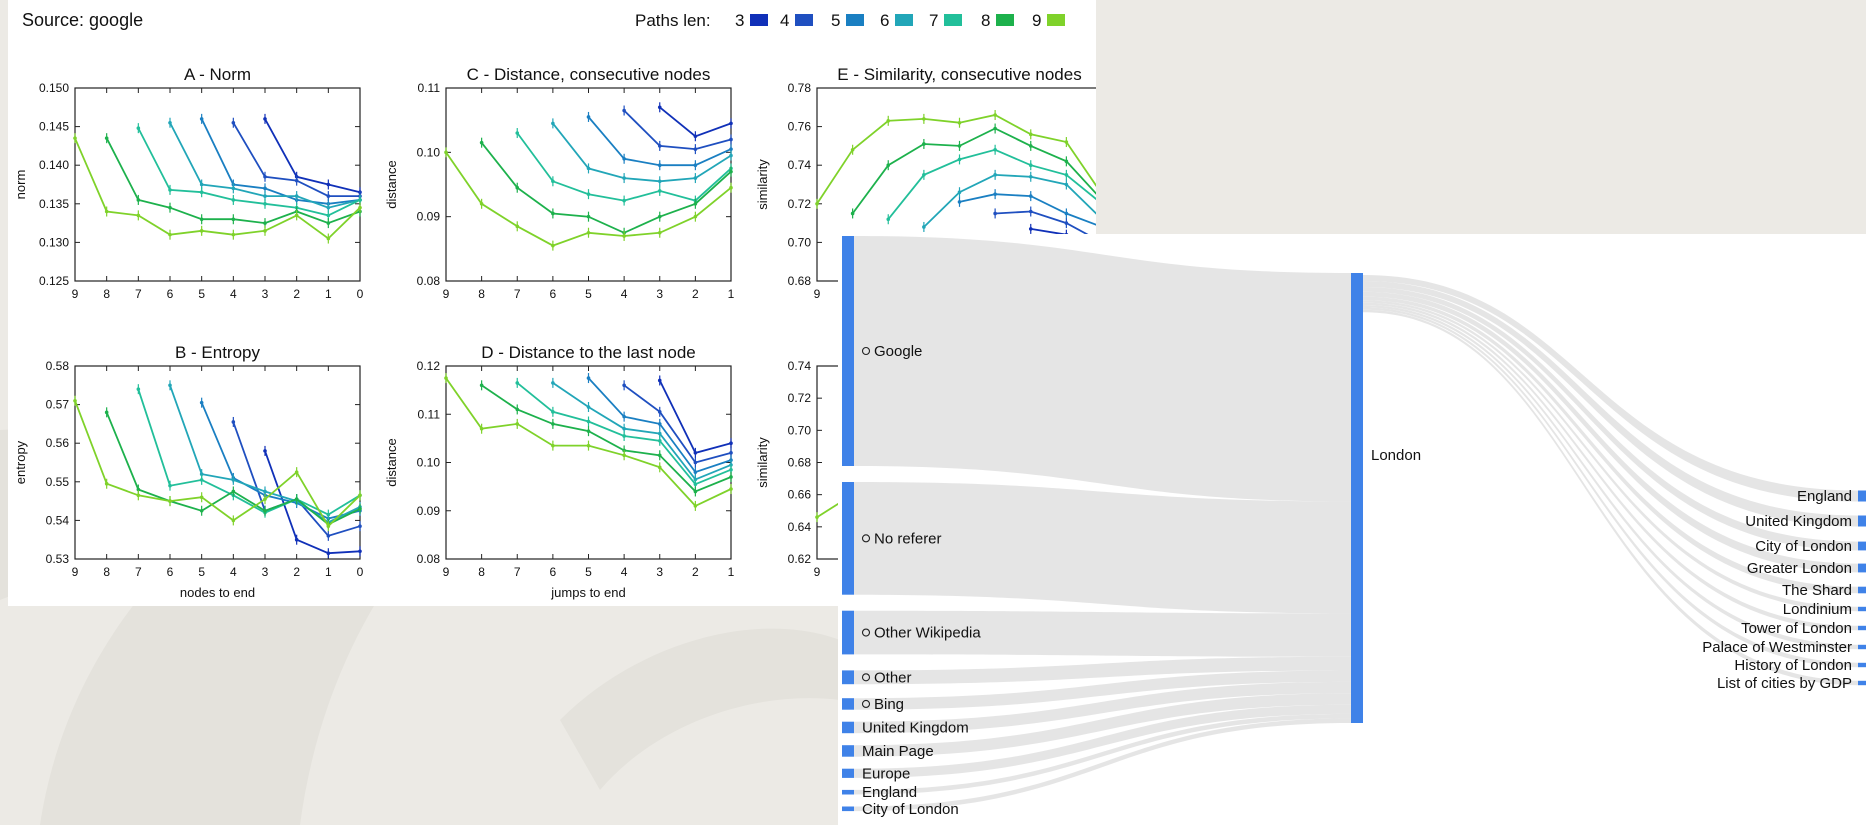  Describe the element at coordinates (328, 572) in the screenshot. I see `x-tick-label: 1` at that location.